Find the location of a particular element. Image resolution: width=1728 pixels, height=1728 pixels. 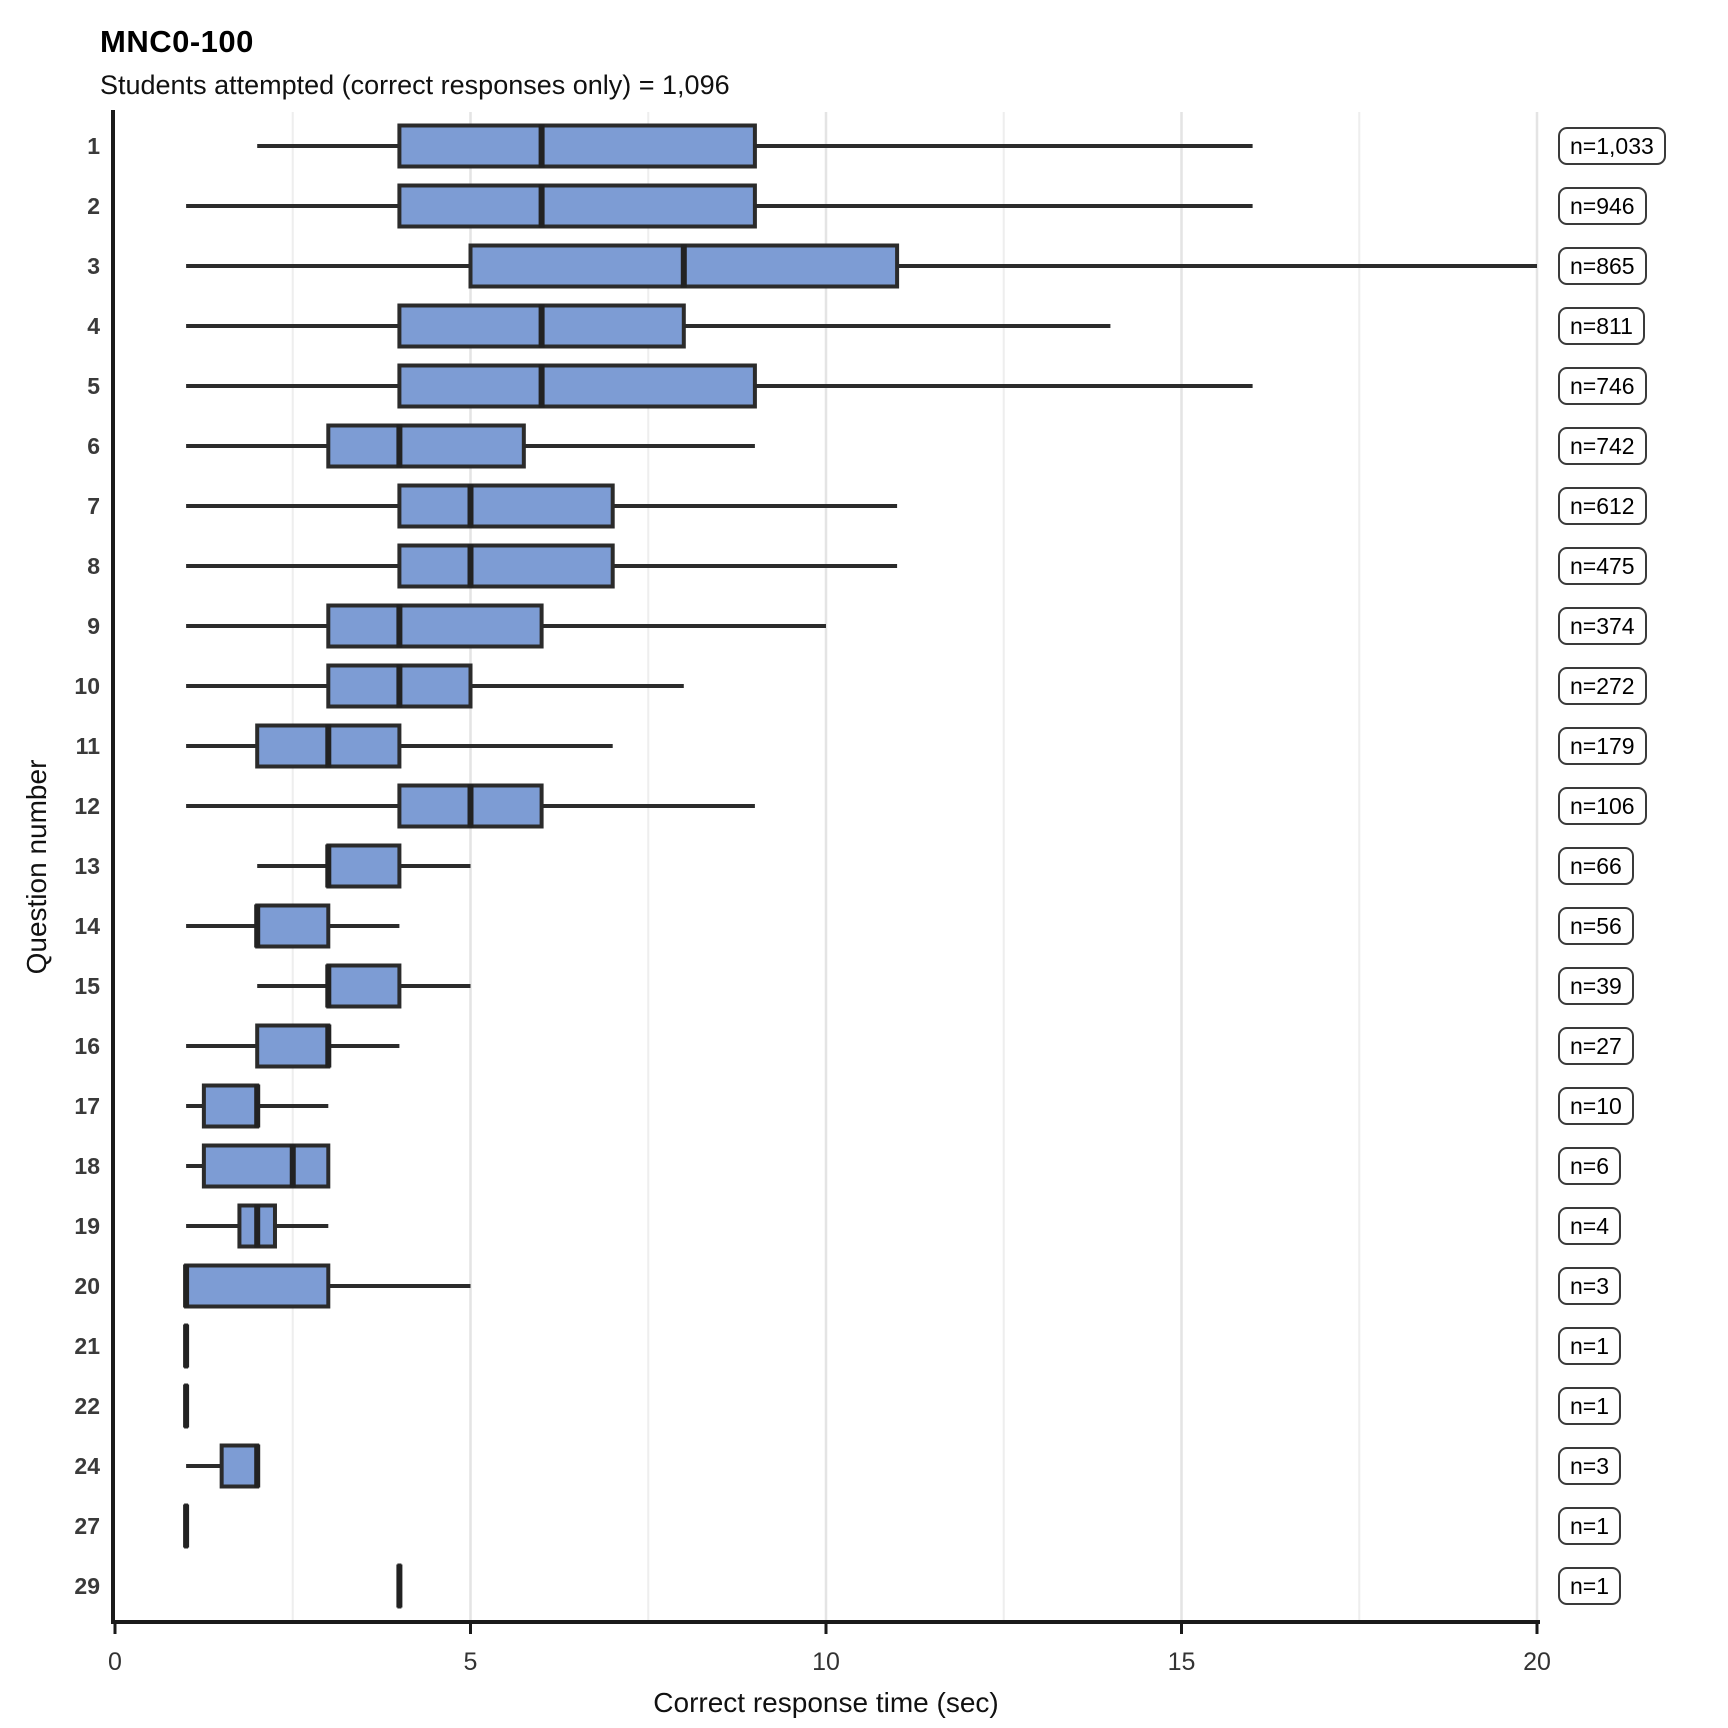

box-q15 is located at coordinates (364, 986).